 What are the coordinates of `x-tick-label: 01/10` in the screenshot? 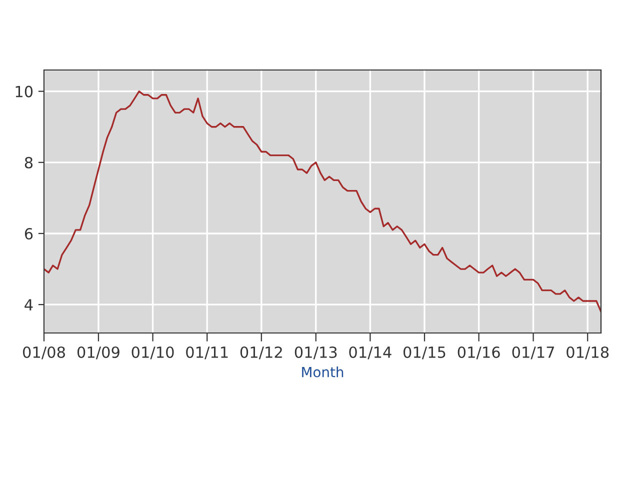 It's located at (153, 353).